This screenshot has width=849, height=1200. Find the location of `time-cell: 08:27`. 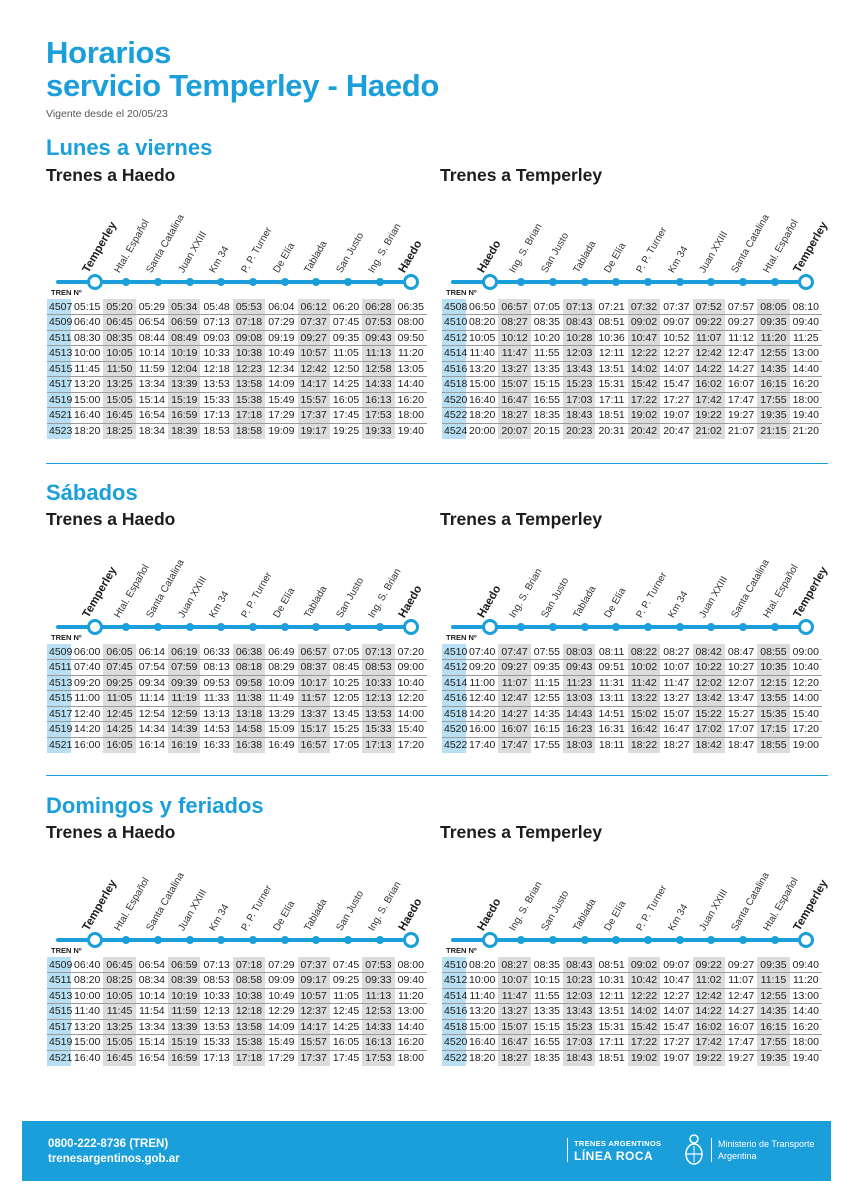

time-cell: 08:27 is located at coordinates (676, 652).